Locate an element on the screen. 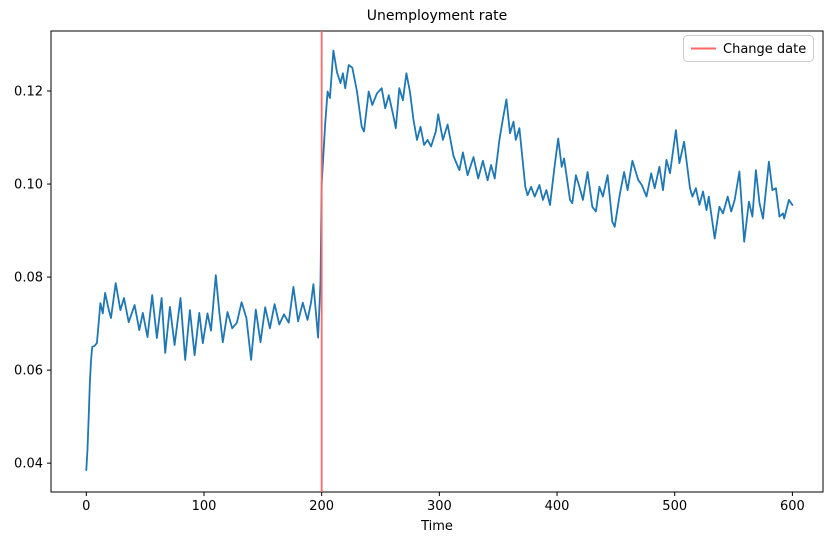 The height and width of the screenshot is (549, 835). y-tick-label: 0.12 is located at coordinates (28, 92).